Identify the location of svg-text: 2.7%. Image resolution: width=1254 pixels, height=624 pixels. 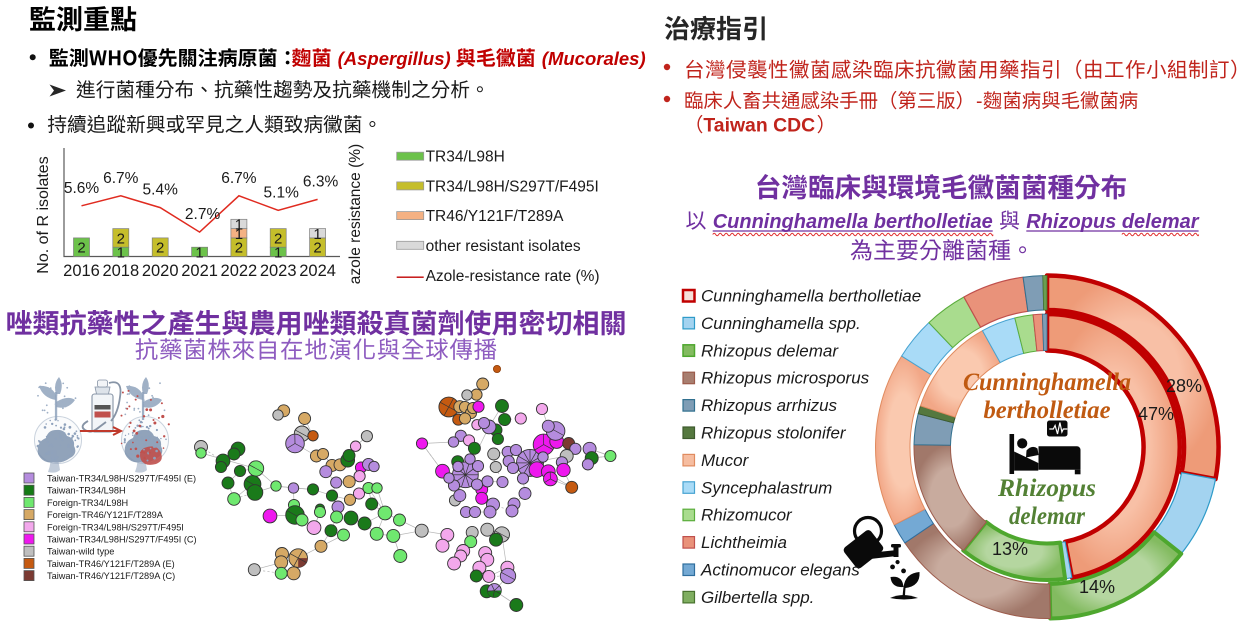
(203, 214).